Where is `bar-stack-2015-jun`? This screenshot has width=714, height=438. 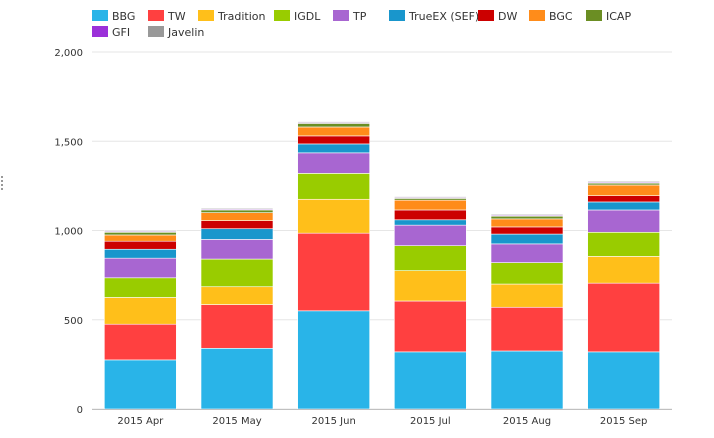 bar-stack-2015-jun is located at coordinates (333, 265).